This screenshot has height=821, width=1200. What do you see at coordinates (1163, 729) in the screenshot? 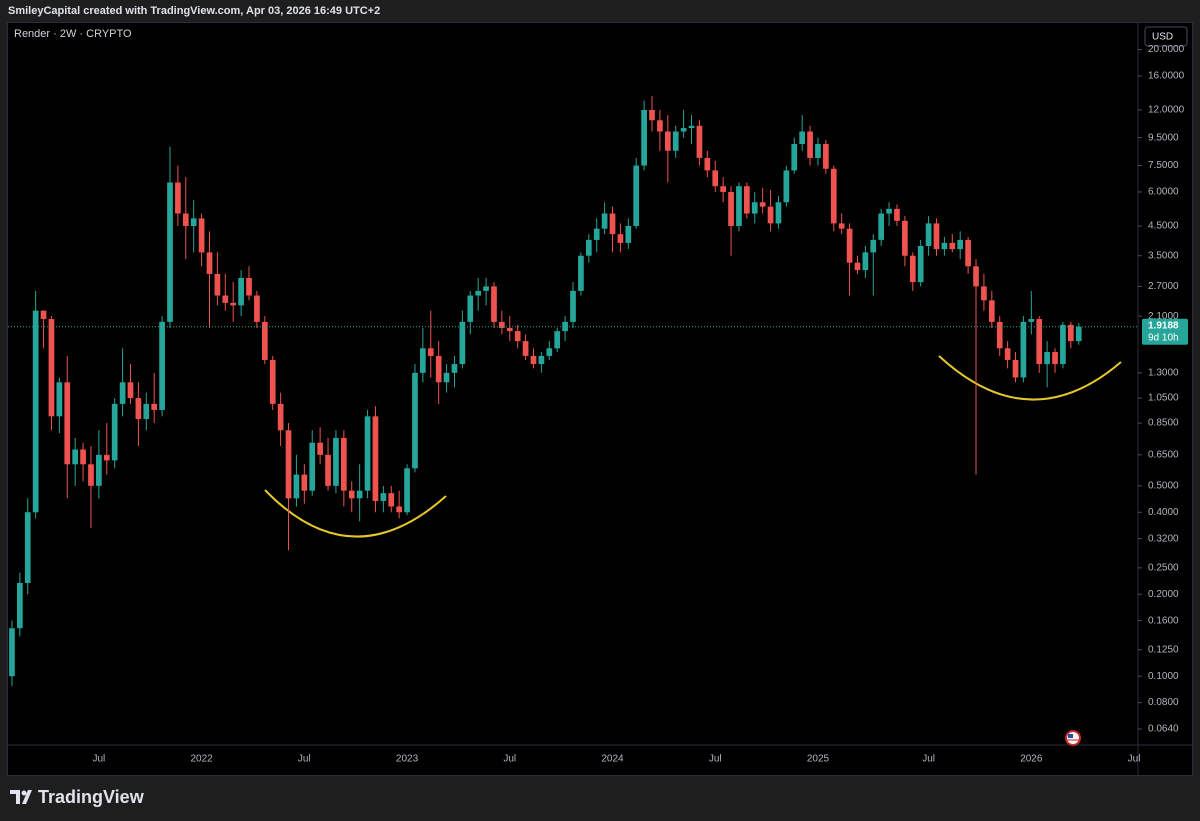
I see `y-tick-label: 0.0640` at bounding box center [1163, 729].